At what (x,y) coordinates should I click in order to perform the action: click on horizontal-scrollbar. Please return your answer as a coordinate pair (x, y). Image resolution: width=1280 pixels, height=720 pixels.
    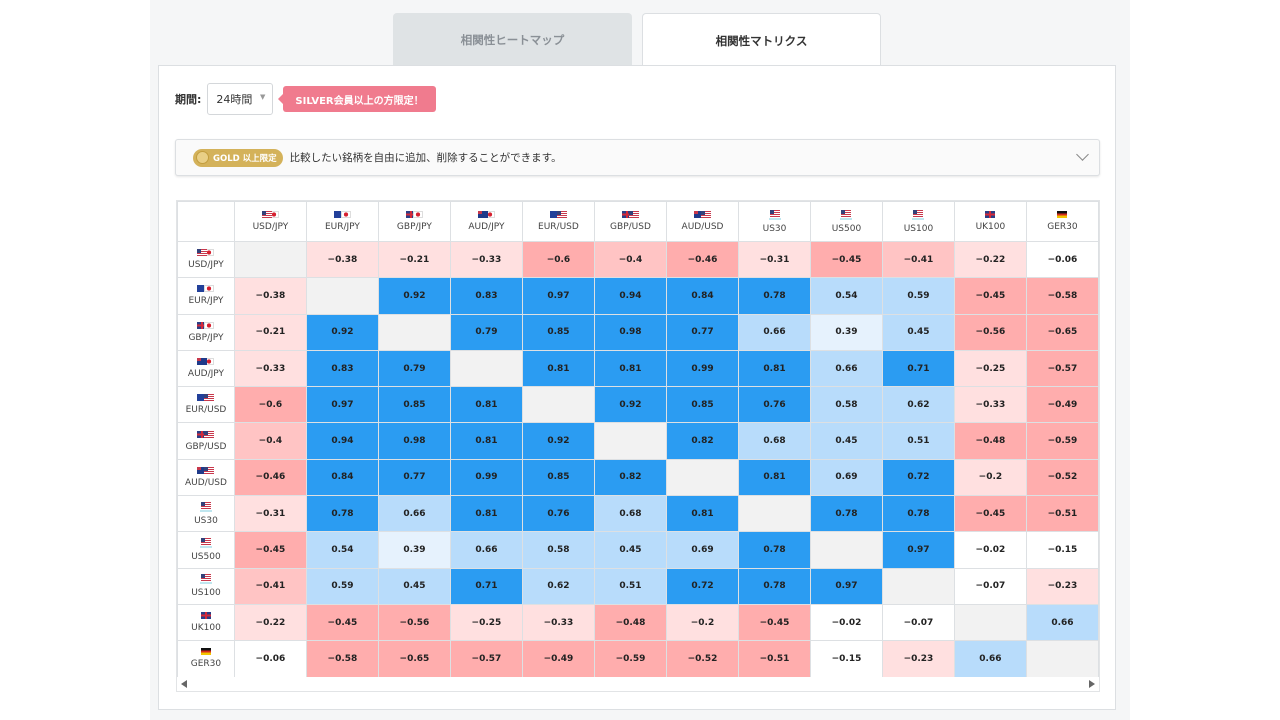
    Looking at the image, I should click on (638, 684).